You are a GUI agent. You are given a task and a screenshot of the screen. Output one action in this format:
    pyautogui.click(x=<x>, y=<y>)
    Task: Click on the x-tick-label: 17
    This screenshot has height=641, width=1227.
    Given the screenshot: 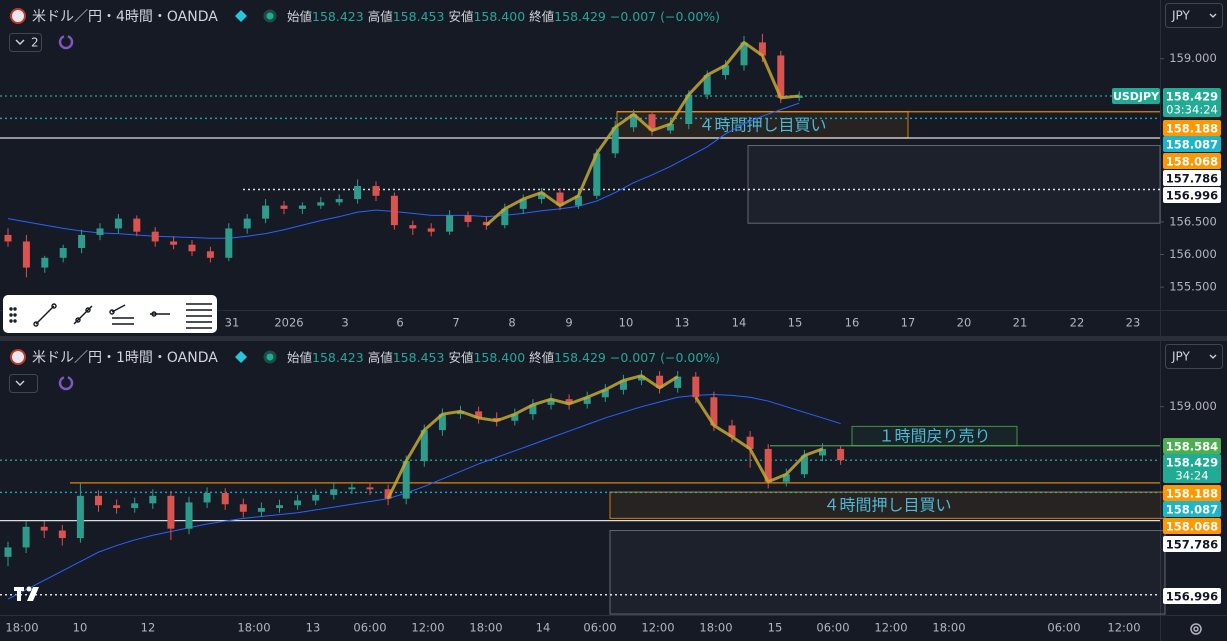 What is the action you would take?
    pyautogui.click(x=908, y=323)
    